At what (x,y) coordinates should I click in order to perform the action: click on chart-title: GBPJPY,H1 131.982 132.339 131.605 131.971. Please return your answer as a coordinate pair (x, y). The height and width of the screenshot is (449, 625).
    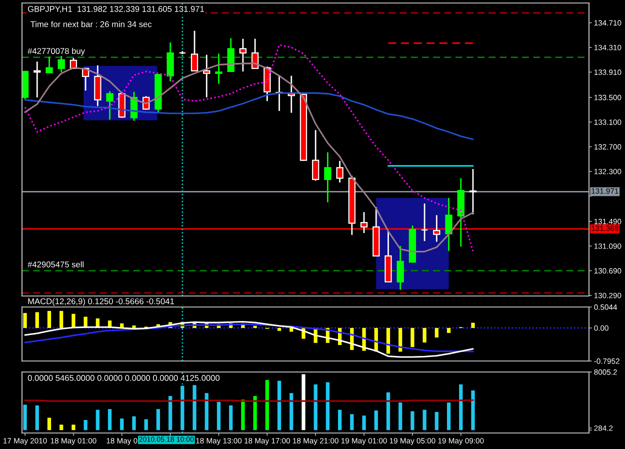
    Looking at the image, I should click on (116, 9).